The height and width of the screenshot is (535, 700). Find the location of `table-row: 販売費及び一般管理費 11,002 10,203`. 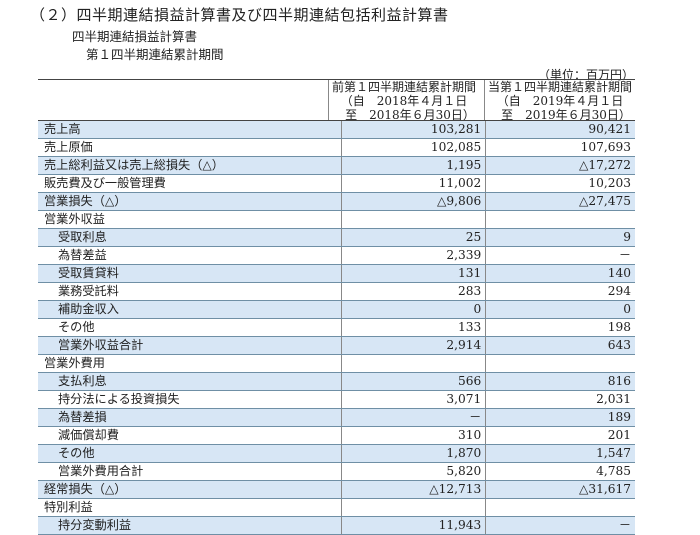

table-row: 販売費及び一般管理費 11,002 10,203 is located at coordinates (336, 183).